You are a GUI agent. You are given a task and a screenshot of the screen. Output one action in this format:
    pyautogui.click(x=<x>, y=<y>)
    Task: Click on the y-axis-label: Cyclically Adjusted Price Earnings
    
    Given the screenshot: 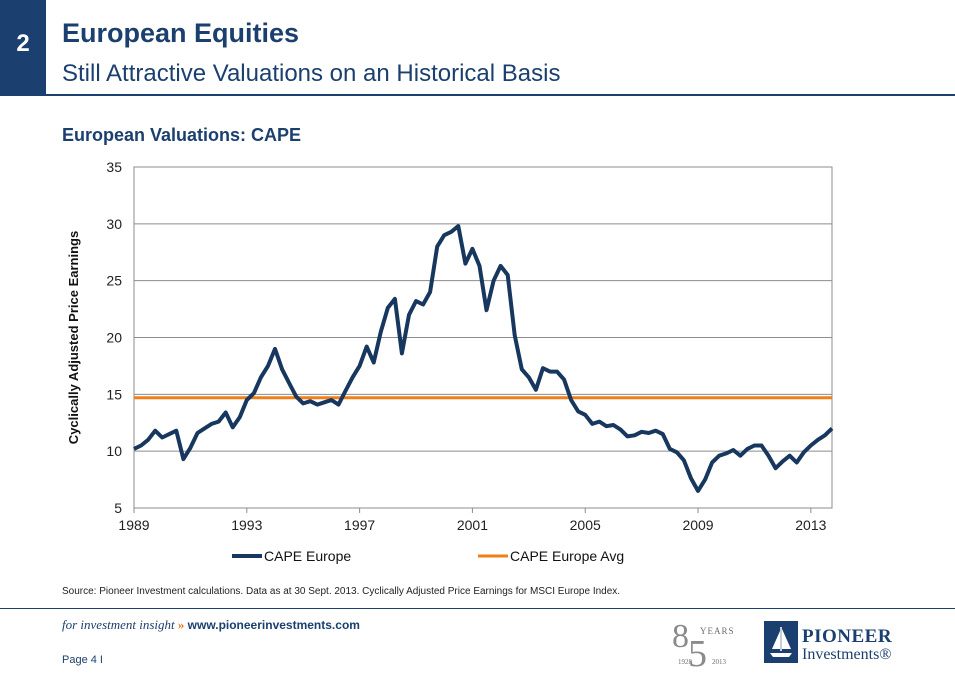 What is the action you would take?
    pyautogui.click(x=73, y=337)
    